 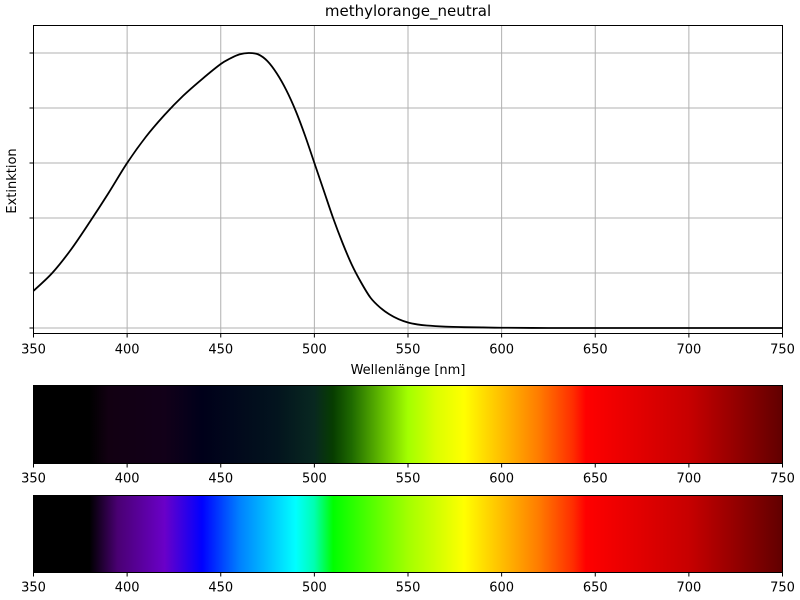 I want to click on visible-tick-label-0: 350, so click(x=33, y=588).